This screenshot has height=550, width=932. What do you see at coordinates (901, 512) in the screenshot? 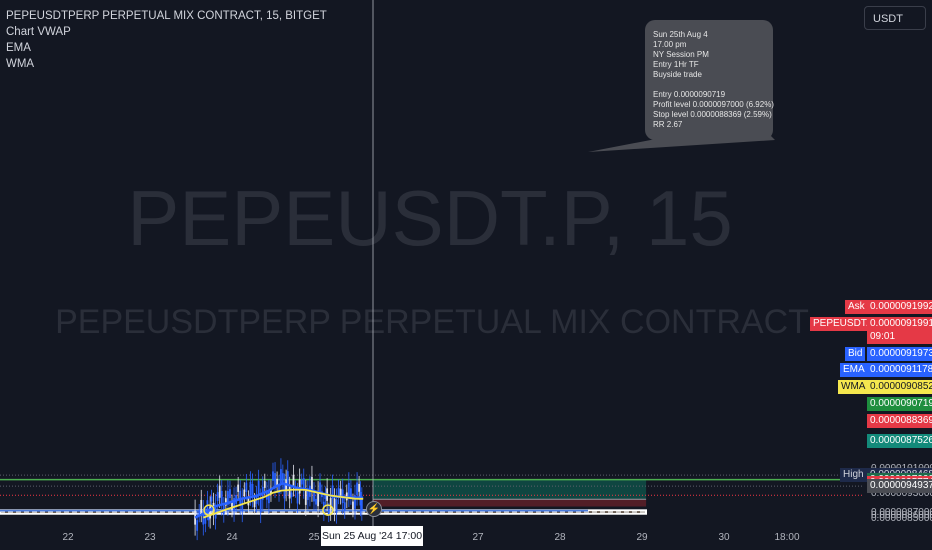
I see `y-tick-label: 0.0000087000` at bounding box center [901, 512].